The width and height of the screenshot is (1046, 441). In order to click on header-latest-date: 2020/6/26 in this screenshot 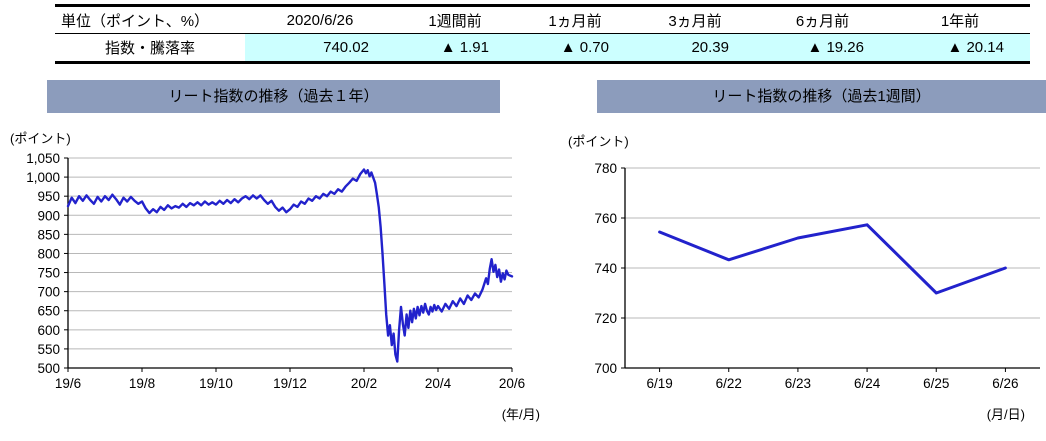, I will do `click(320, 19)`.